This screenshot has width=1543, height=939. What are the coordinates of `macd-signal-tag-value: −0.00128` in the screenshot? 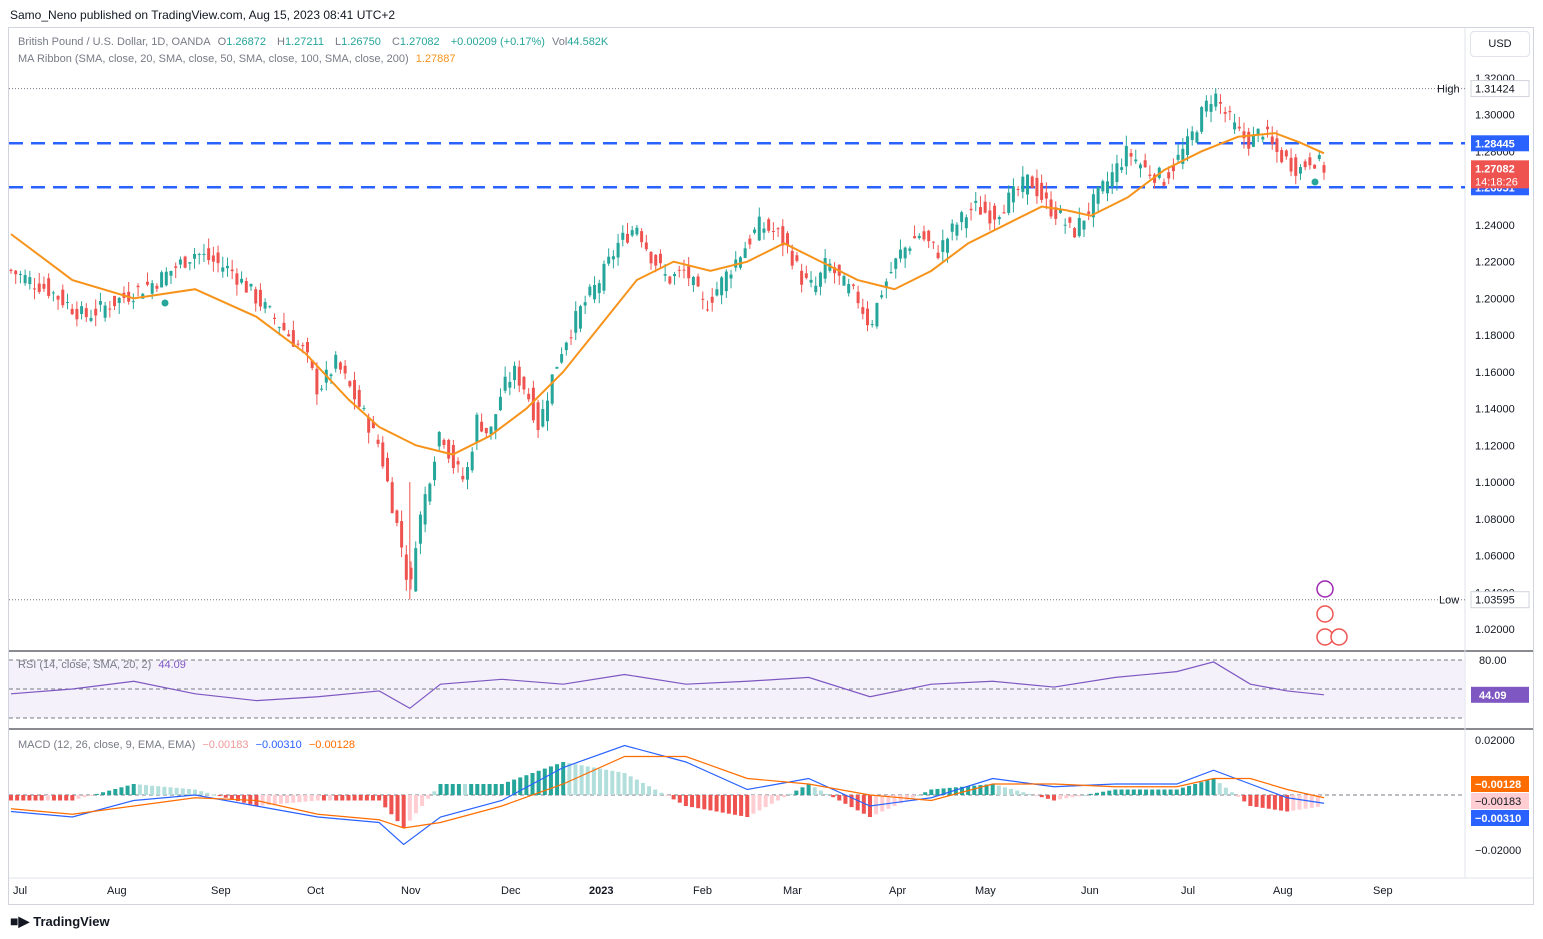 It's located at (1498, 785).